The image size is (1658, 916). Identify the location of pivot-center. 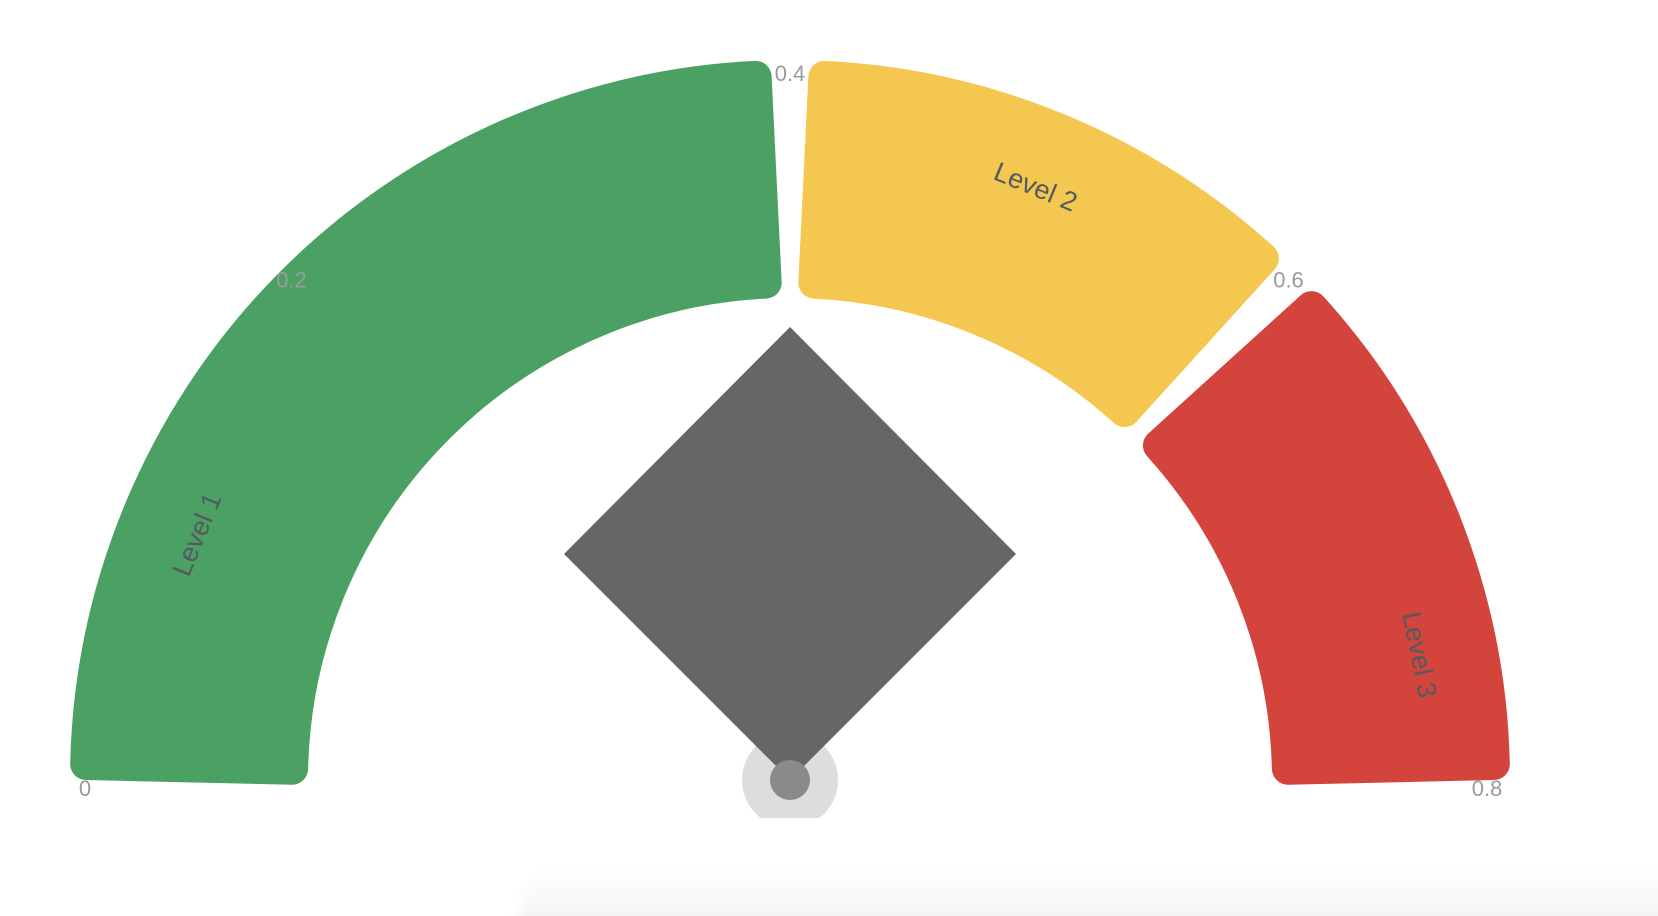
(790, 780).